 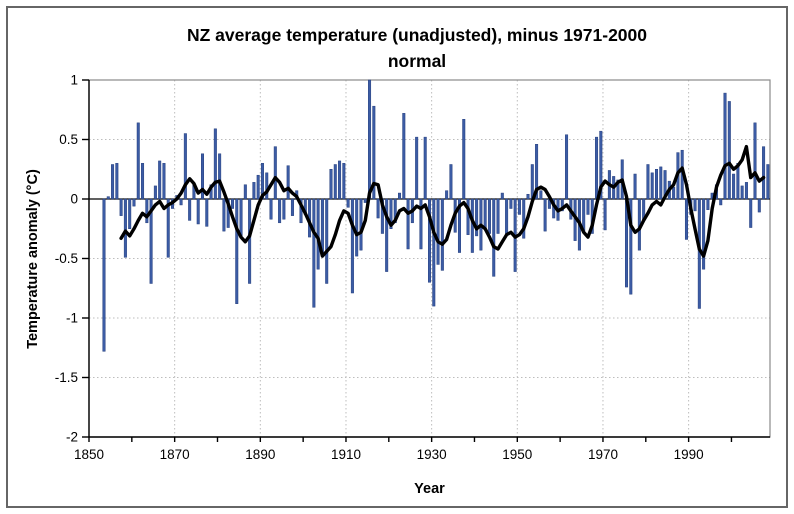 I want to click on y-axis-title: Temperature anomaly (°C), so click(x=33, y=259).